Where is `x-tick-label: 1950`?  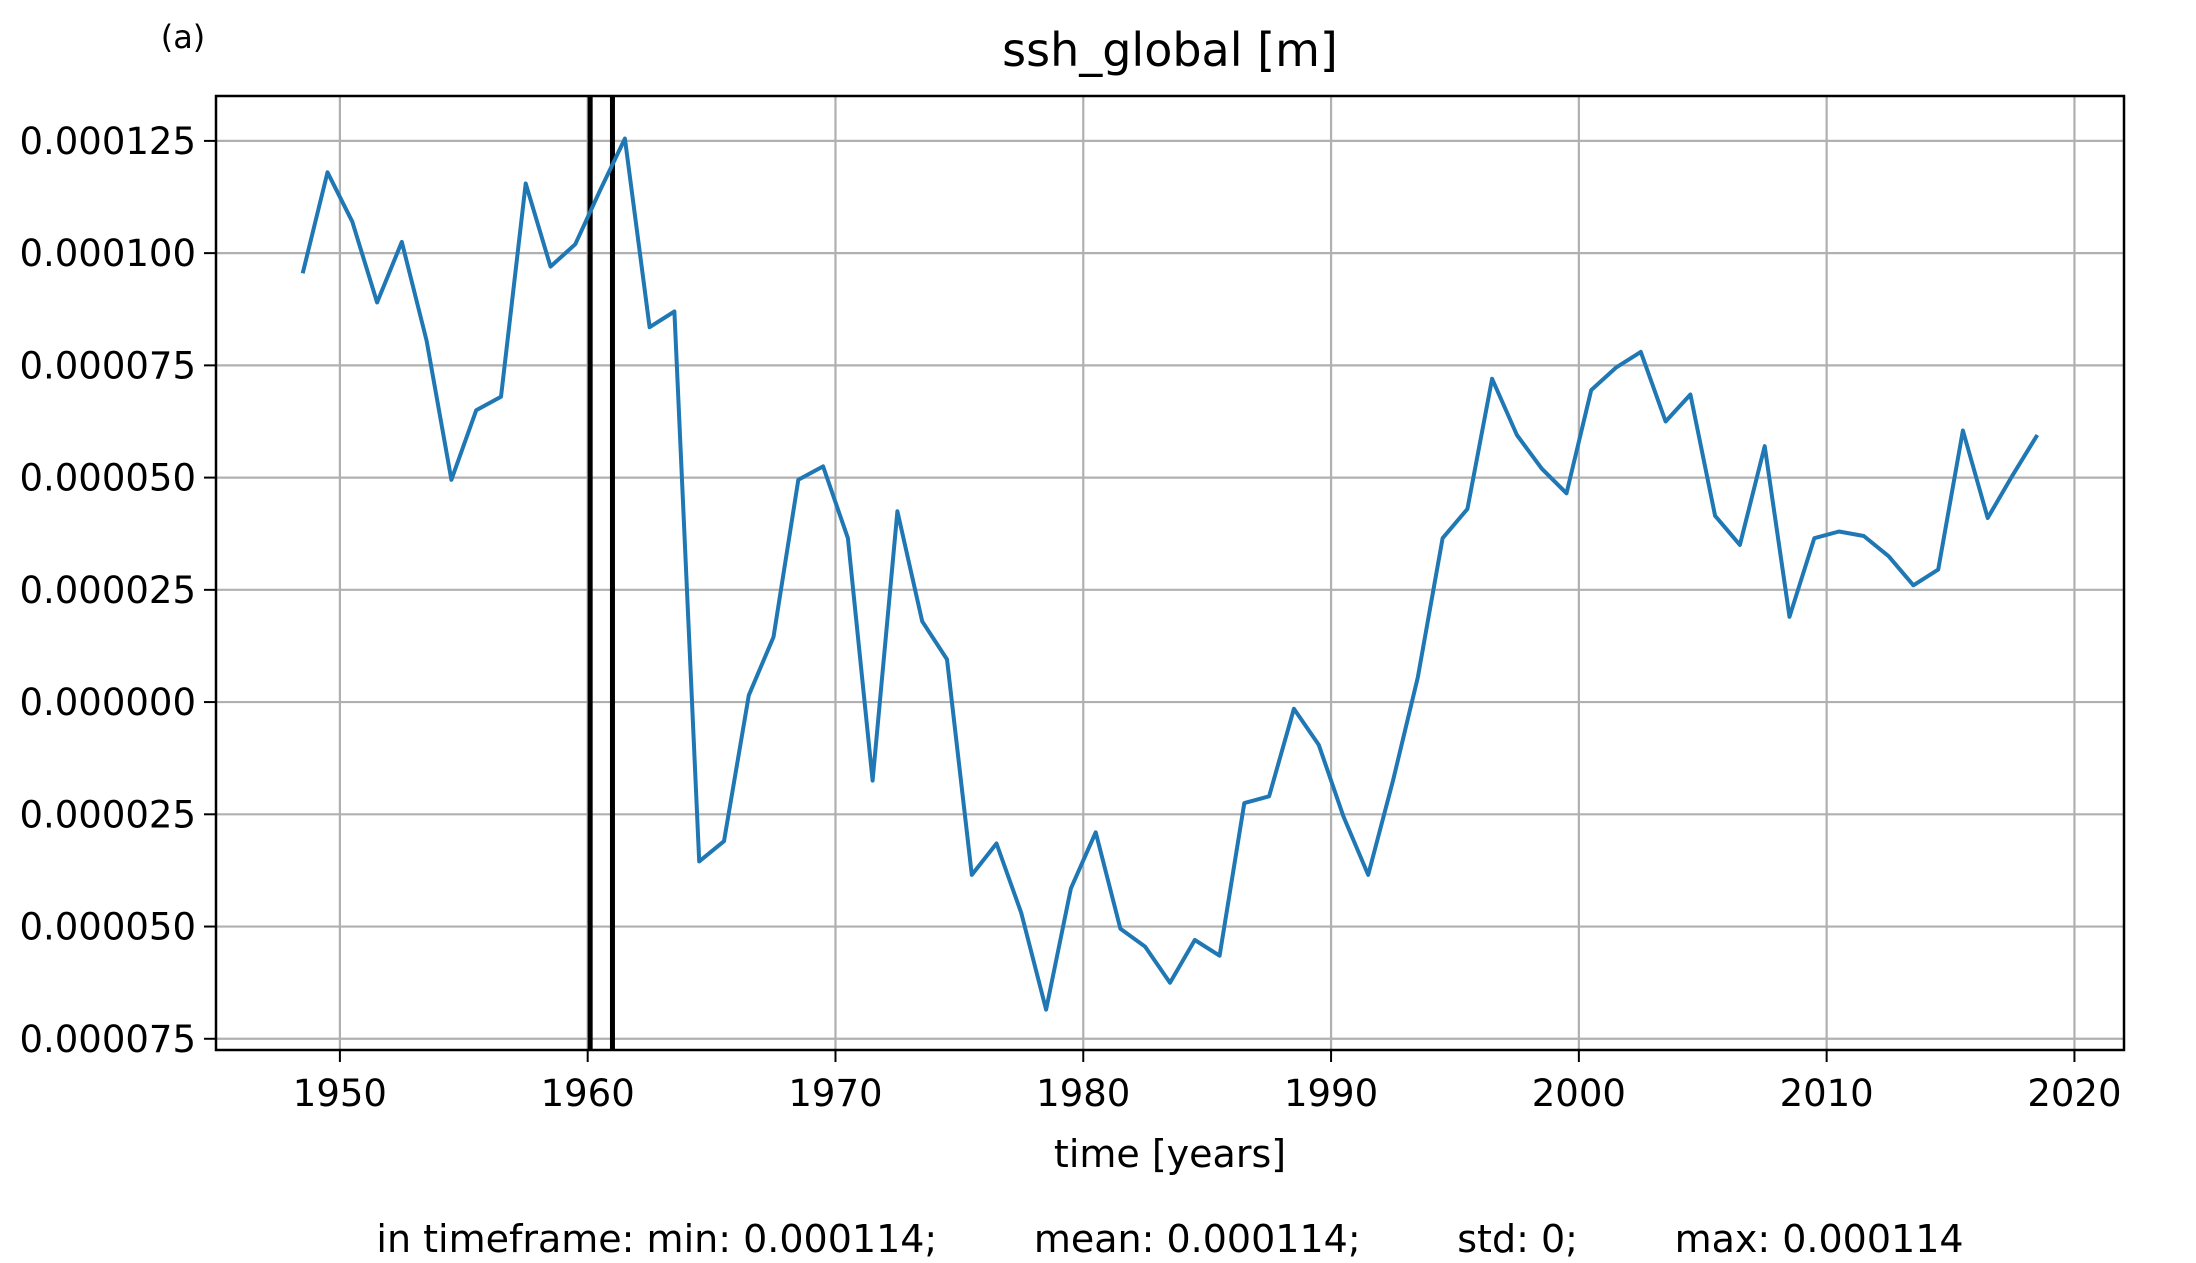 x-tick-label: 1950 is located at coordinates (340, 1093).